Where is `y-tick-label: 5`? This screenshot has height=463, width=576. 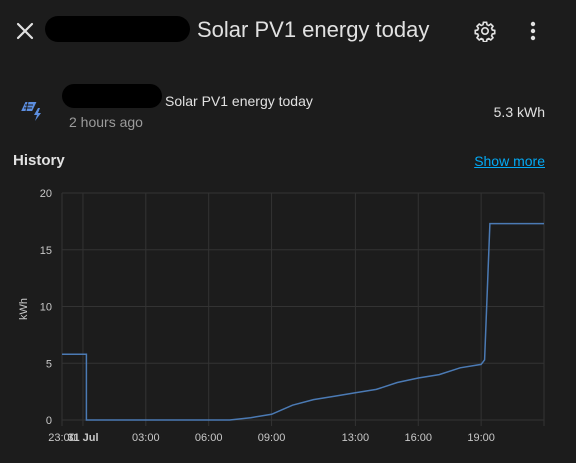 y-tick-label: 5 is located at coordinates (49, 364).